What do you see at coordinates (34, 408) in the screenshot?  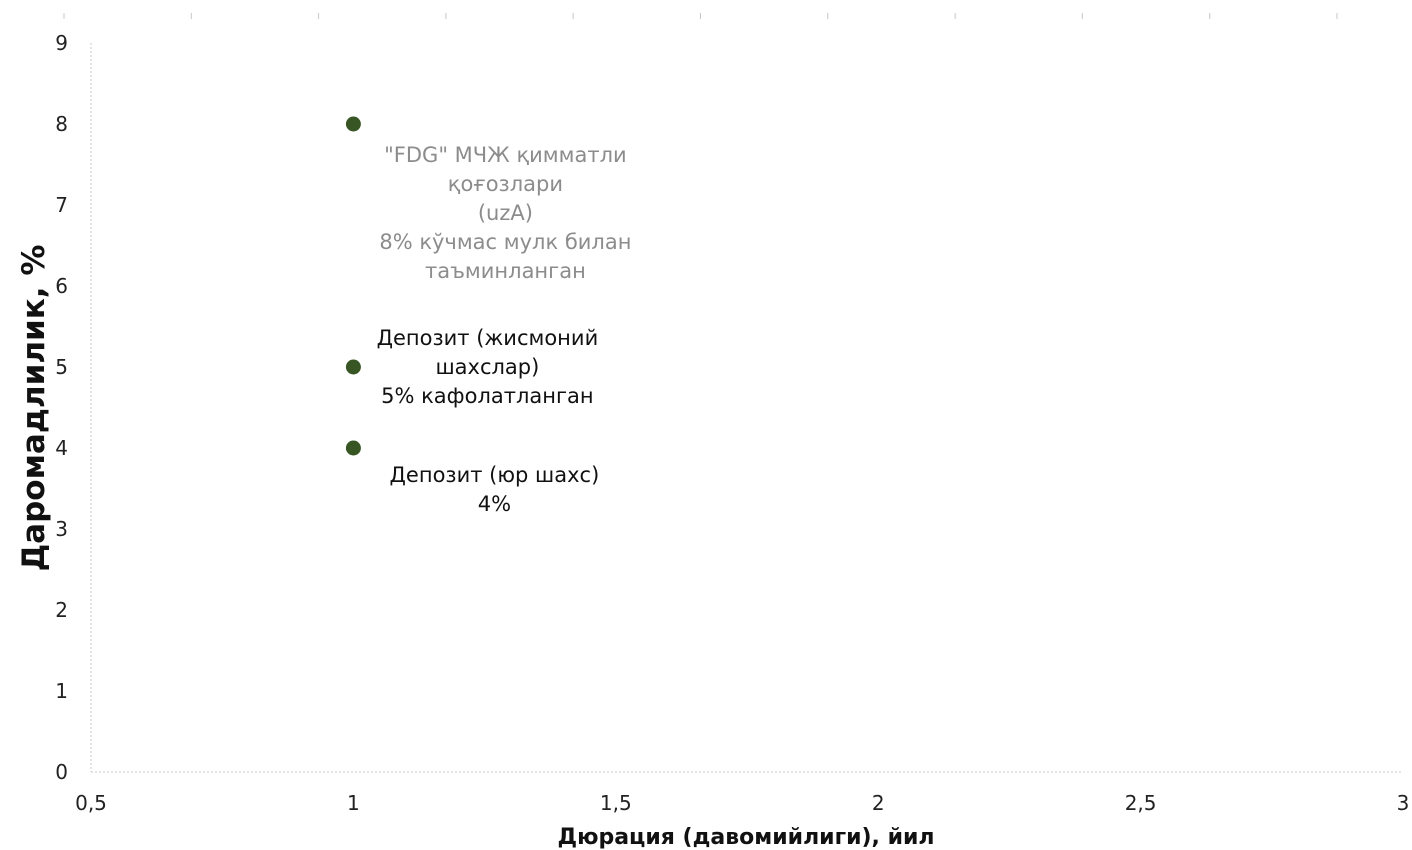 I see `y-axis-title: Даромадлилик, %` at bounding box center [34, 408].